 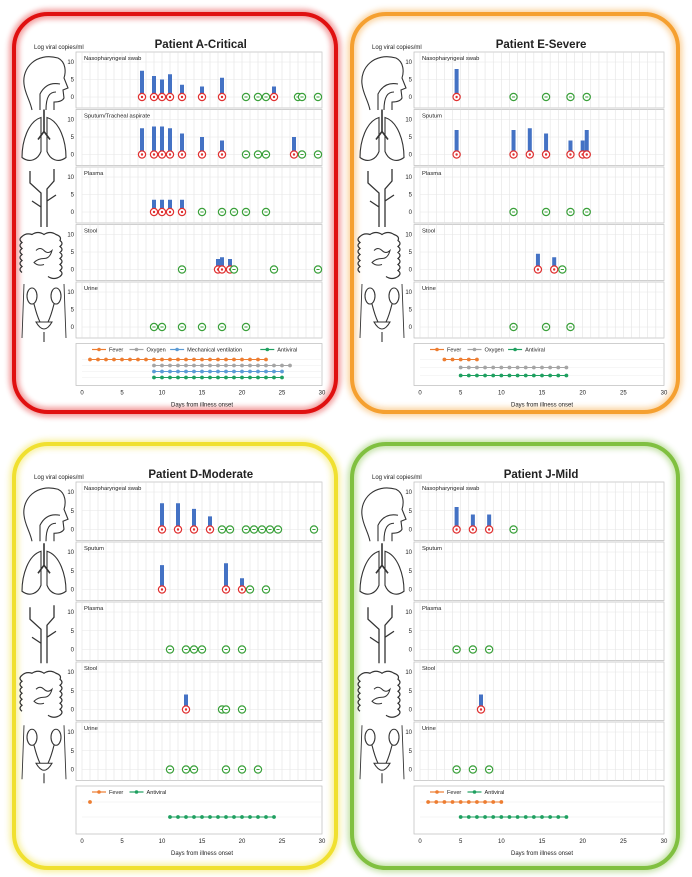 I want to click on x-tick-label: 0, so click(x=420, y=394).